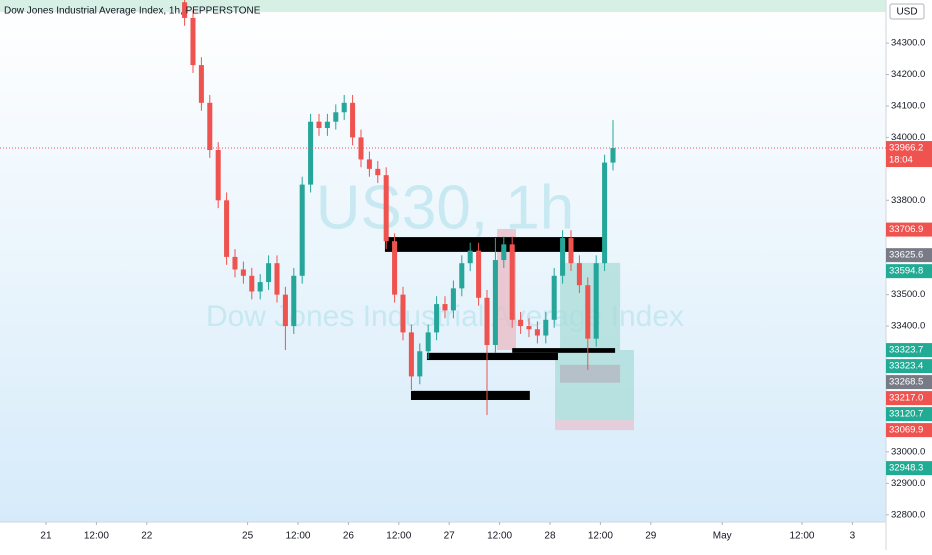 This screenshot has height=555, width=932. What do you see at coordinates (651, 536) in the screenshot?
I see `x-tick-label: 29` at bounding box center [651, 536].